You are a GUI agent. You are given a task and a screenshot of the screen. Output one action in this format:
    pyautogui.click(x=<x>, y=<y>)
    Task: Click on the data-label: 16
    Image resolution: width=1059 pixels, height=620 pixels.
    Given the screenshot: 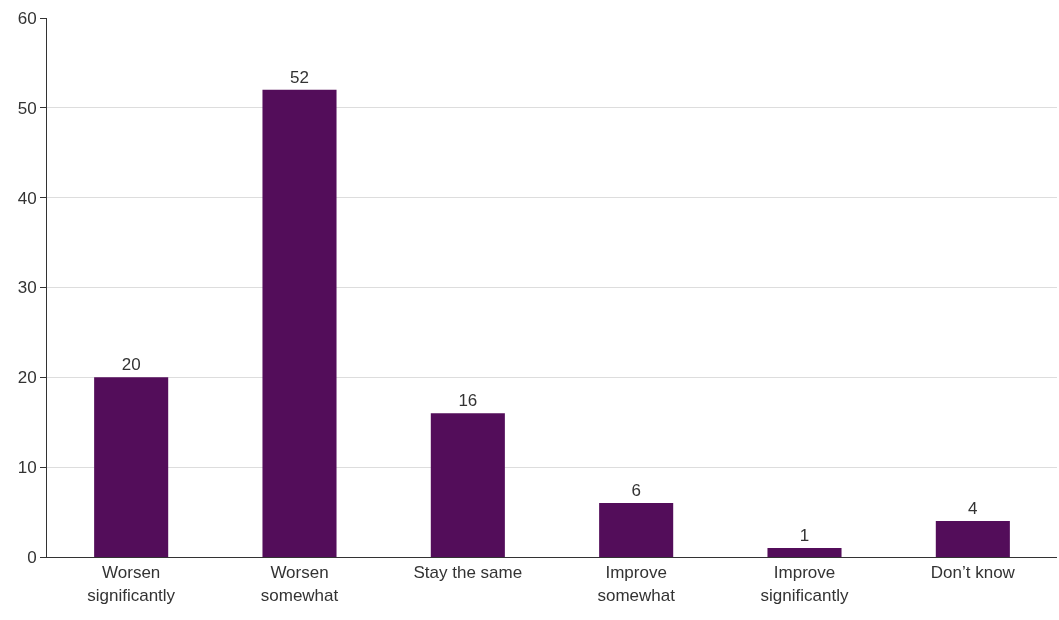 What is the action you would take?
    pyautogui.click(x=468, y=401)
    